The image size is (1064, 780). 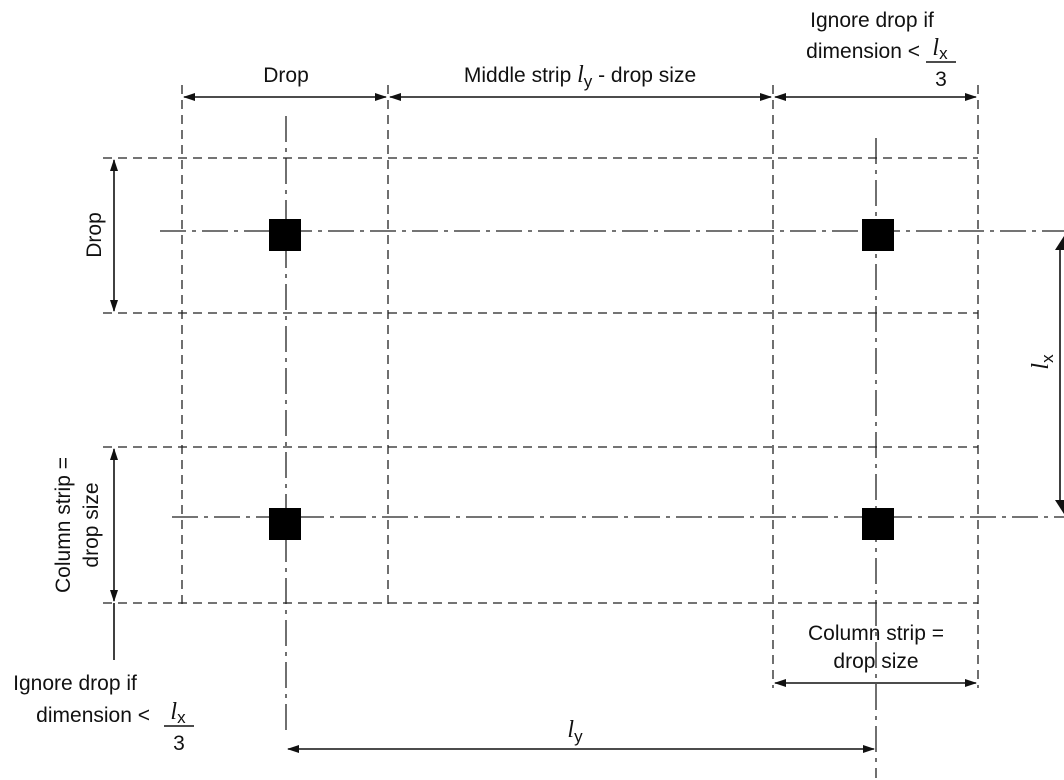 What do you see at coordinates (1059, 243) in the screenshot?
I see `lx-arrowhead-top` at bounding box center [1059, 243].